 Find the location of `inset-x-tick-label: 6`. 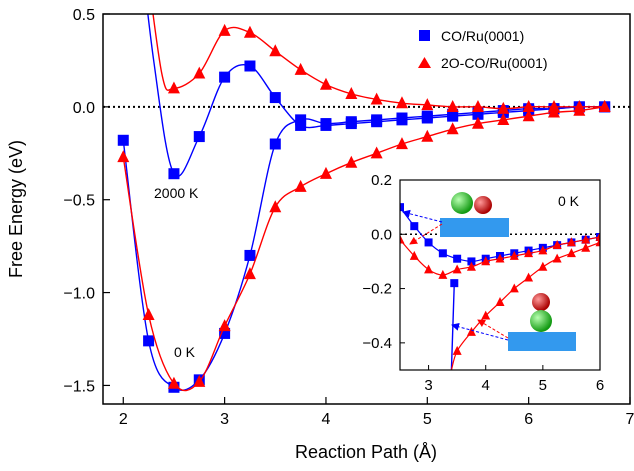

inset-x-tick-label: 6 is located at coordinates (600, 385).